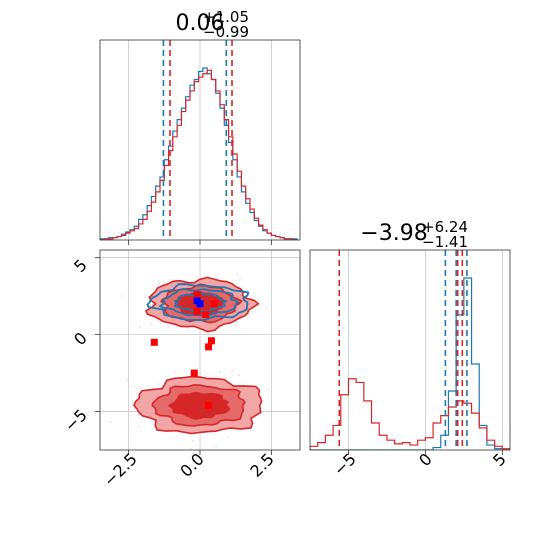 Image resolution: width=550 pixels, height=550 pixels. What do you see at coordinates (445, 242) in the screenshot?
I see `title-param2-sub: −1.41` at bounding box center [445, 242].